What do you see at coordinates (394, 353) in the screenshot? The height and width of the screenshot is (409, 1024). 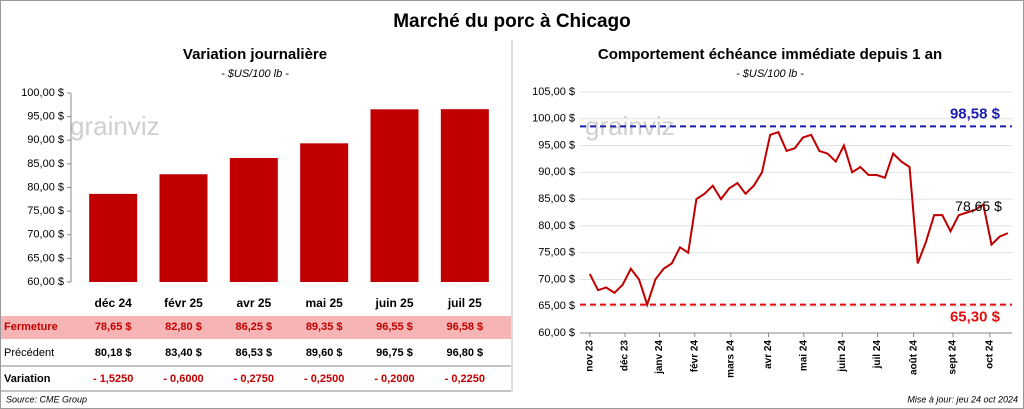 I see `cell: 96,75 $` at bounding box center [394, 353].